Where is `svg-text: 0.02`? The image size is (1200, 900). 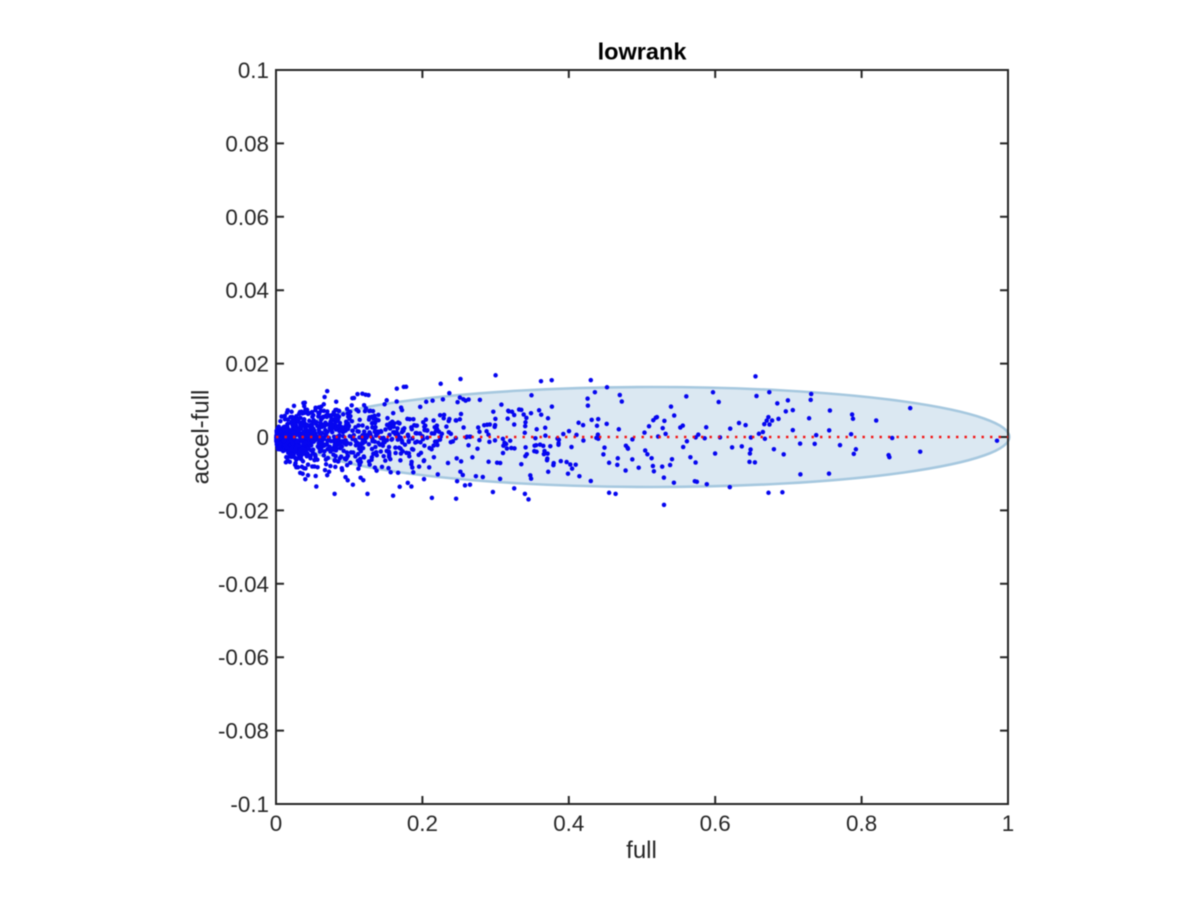 svg-text: 0.02 is located at coordinates (247, 364).